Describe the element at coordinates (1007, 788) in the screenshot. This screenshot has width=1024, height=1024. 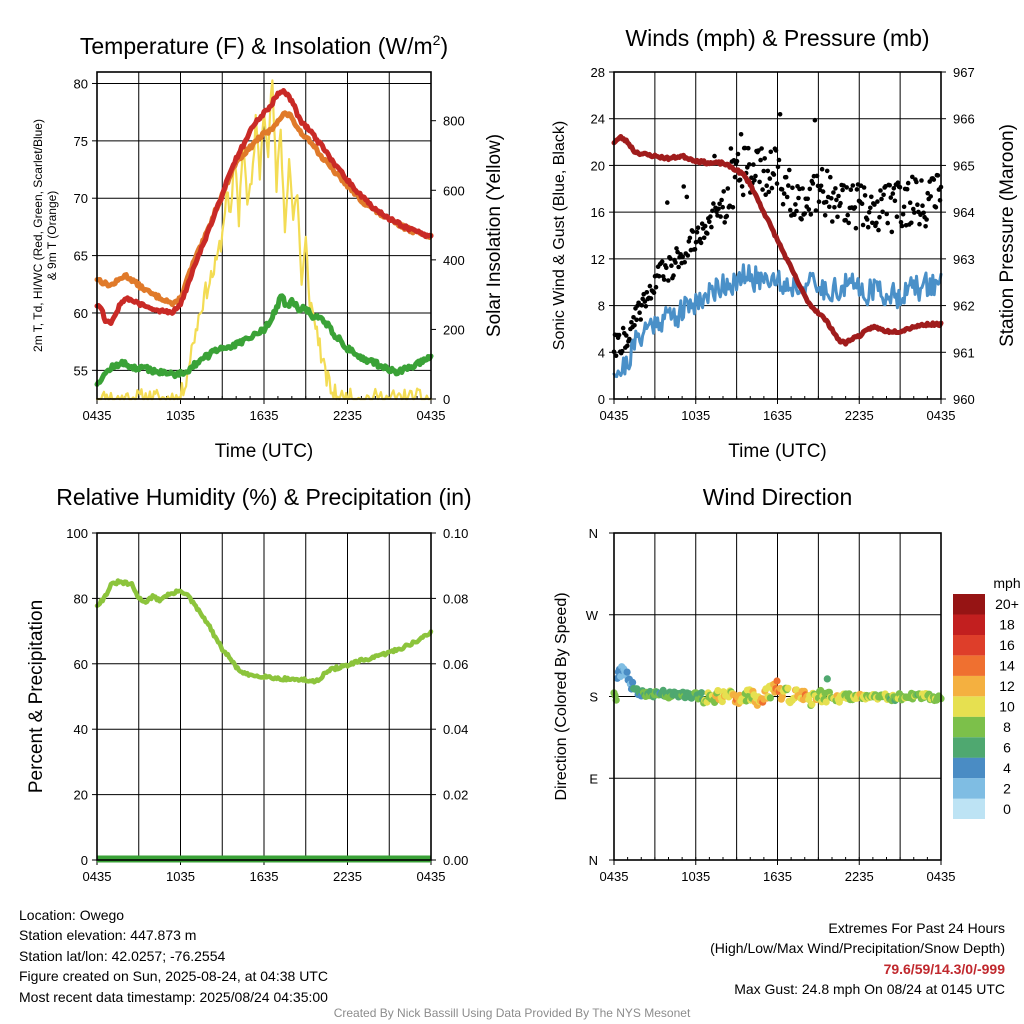
I see `colorbar-label: 2` at that location.